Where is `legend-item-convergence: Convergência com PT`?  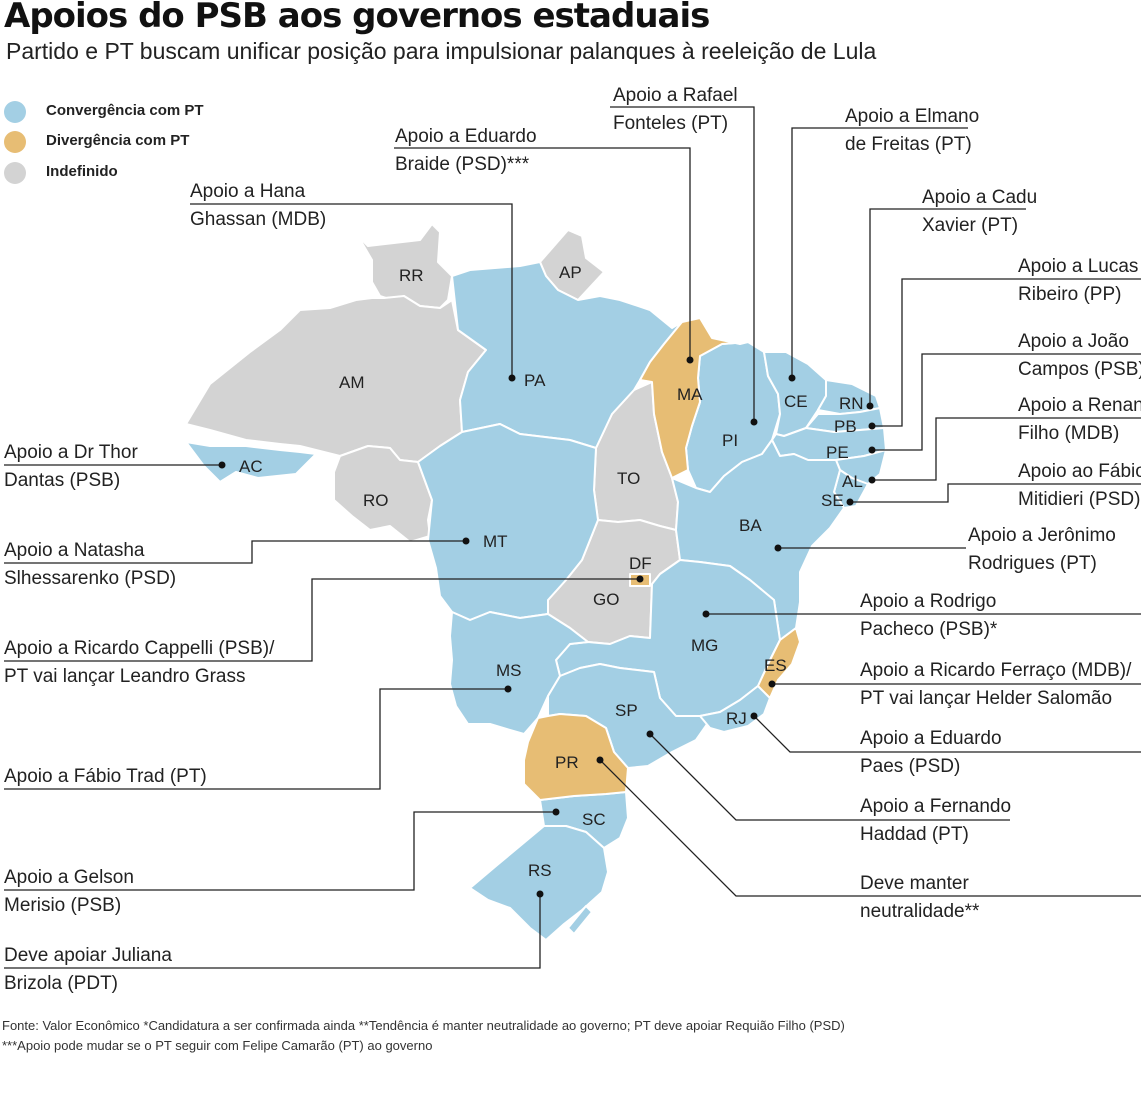 legend-item-convergence: Convergência com PT is located at coordinates (104, 112).